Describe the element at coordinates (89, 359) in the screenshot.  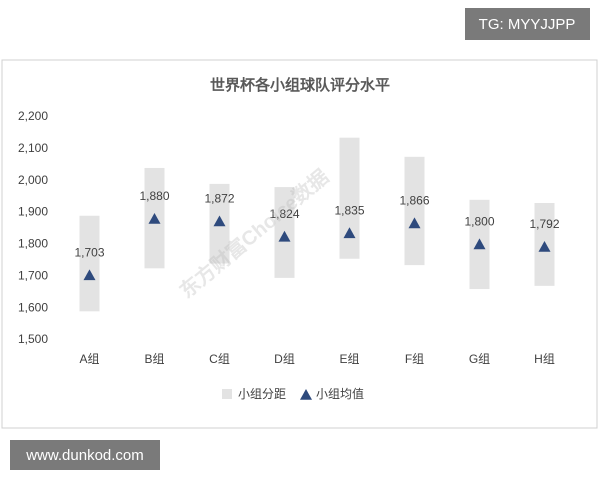
I see `x-tick-label: A组` at that location.